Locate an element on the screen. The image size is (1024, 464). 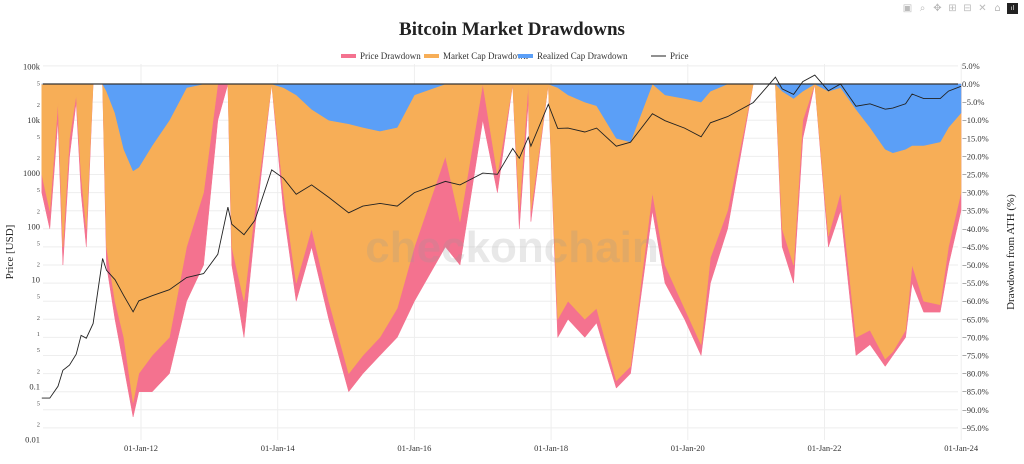
x-tick-label: 01-Jan-18 is located at coordinates (551, 448).